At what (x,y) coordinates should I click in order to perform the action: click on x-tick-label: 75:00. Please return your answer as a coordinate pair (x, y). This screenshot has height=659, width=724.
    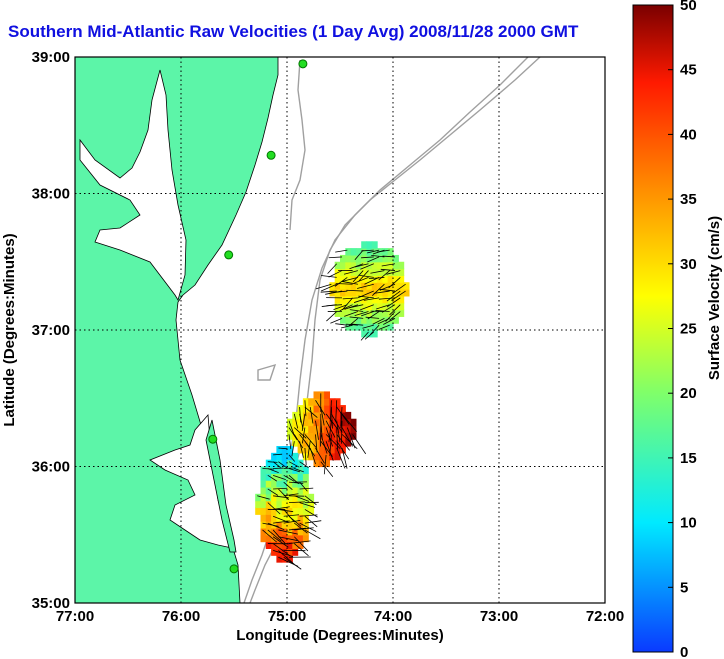
    Looking at the image, I should click on (287, 616).